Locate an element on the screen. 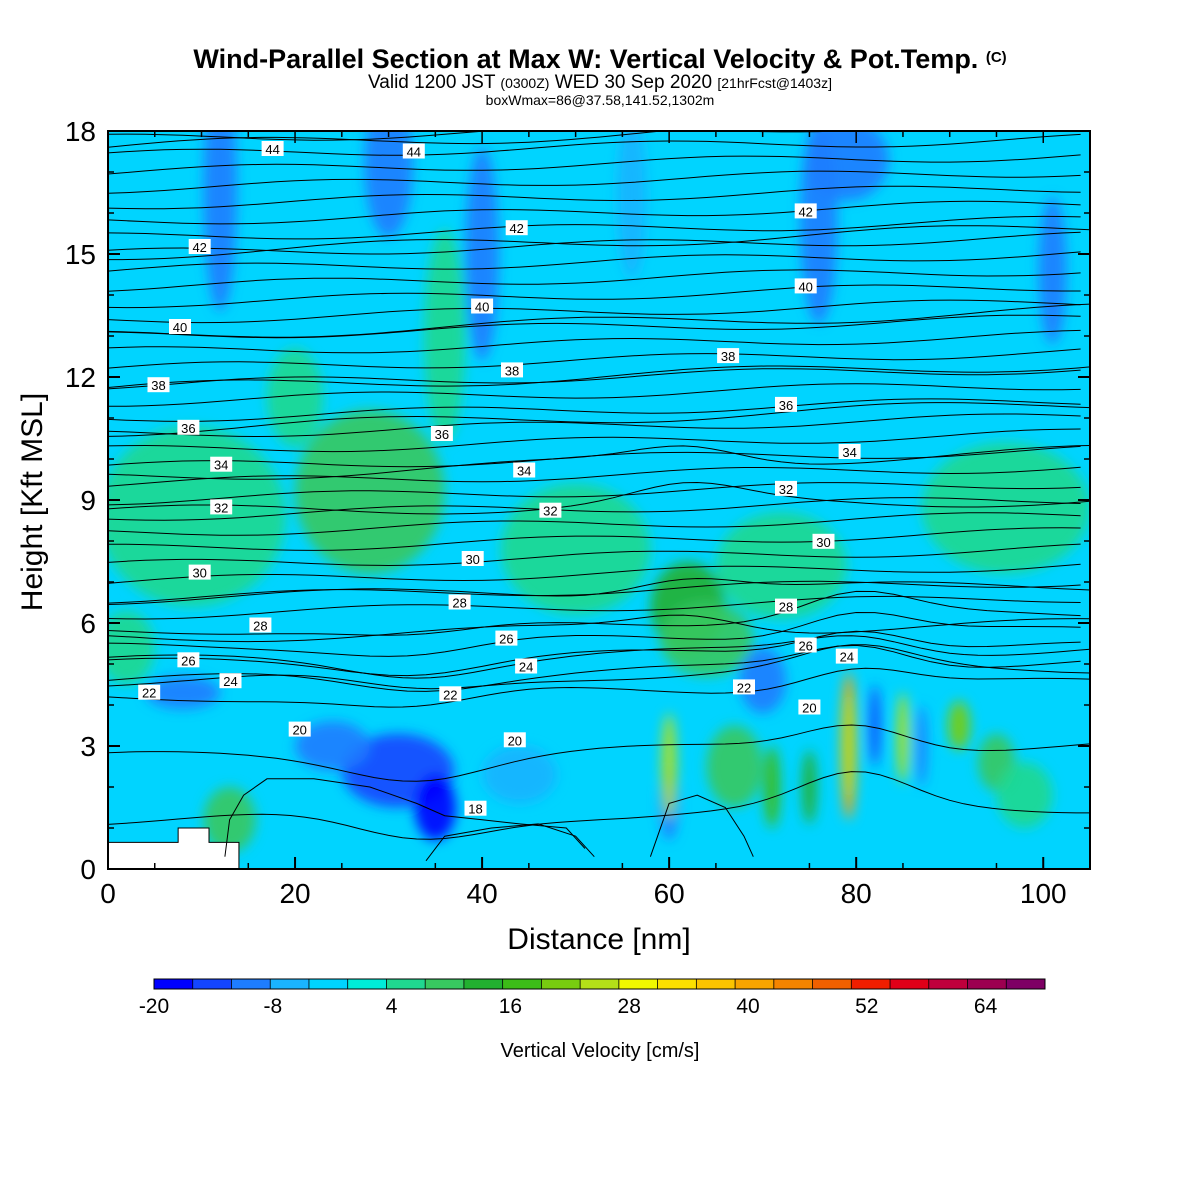 This screenshot has height=1200, width=1200. x-tick-label: 100 is located at coordinates (1043, 893).